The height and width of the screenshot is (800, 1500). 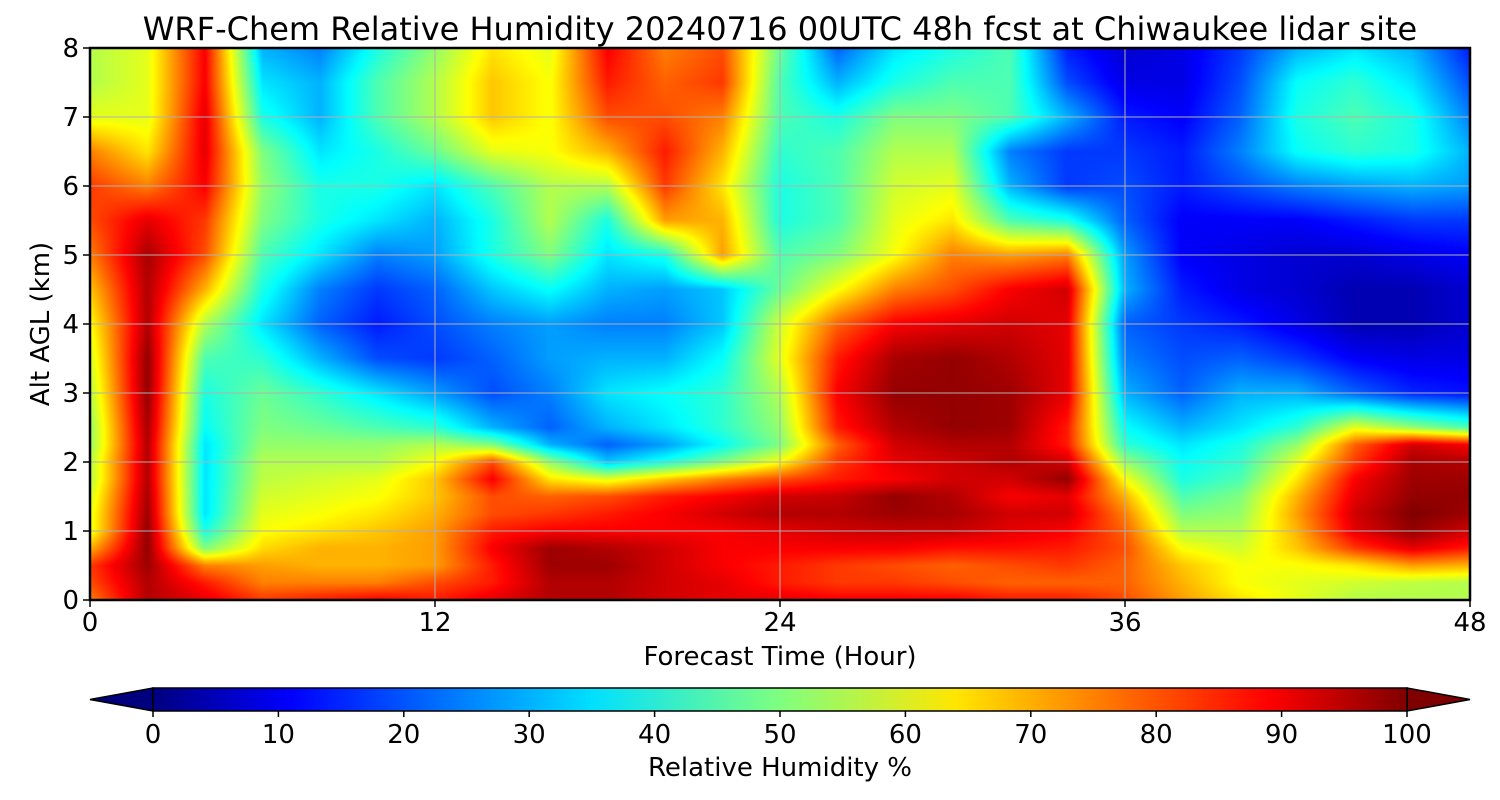 What do you see at coordinates (1407, 735) in the screenshot?
I see `colorbar-tick-label: 100` at bounding box center [1407, 735].